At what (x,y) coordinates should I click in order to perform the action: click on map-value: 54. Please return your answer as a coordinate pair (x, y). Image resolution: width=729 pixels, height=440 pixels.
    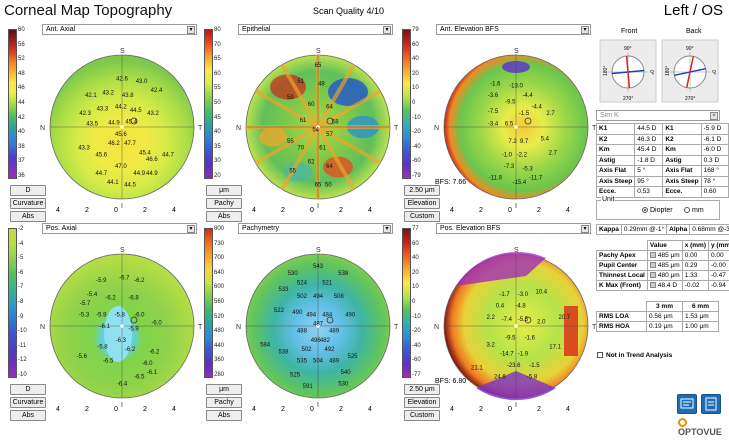
    Looking at the image, I should click on (315, 130).